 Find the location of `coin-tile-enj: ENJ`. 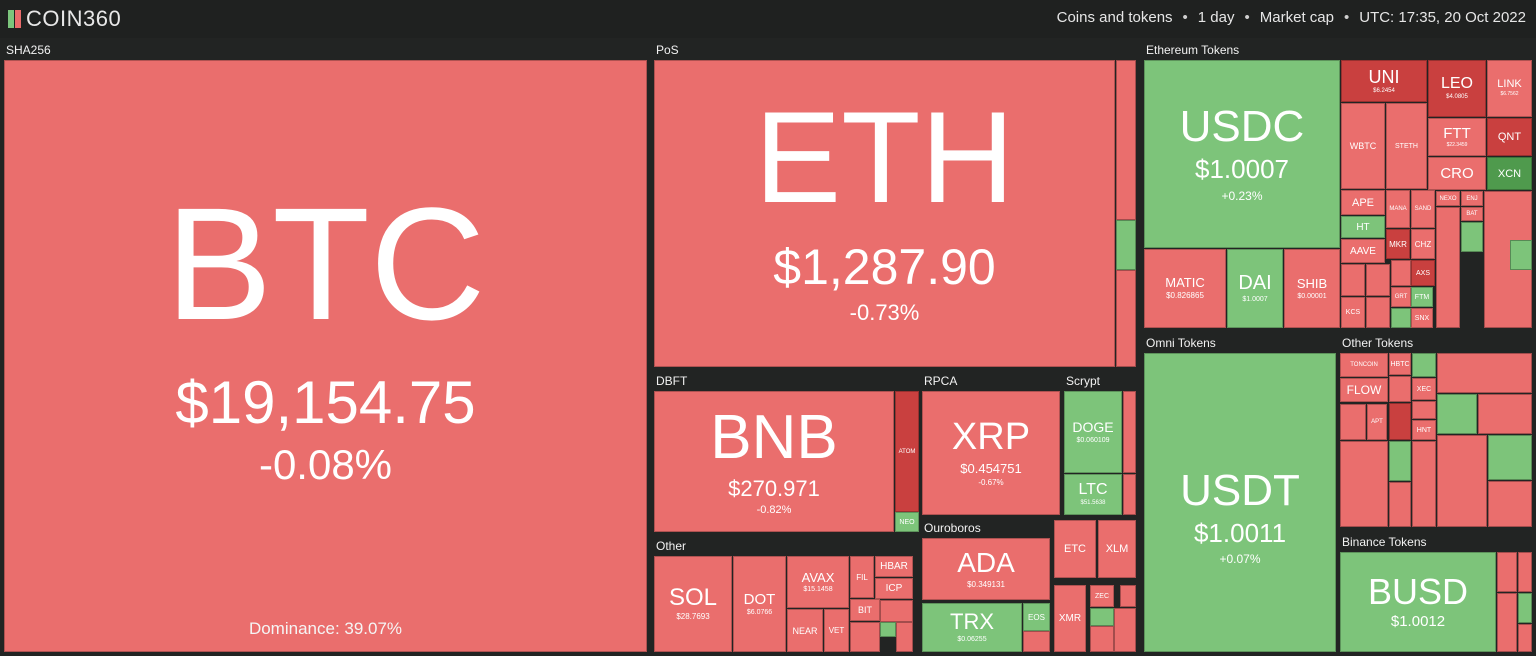

coin-tile-enj: ENJ is located at coordinates (1472, 198).